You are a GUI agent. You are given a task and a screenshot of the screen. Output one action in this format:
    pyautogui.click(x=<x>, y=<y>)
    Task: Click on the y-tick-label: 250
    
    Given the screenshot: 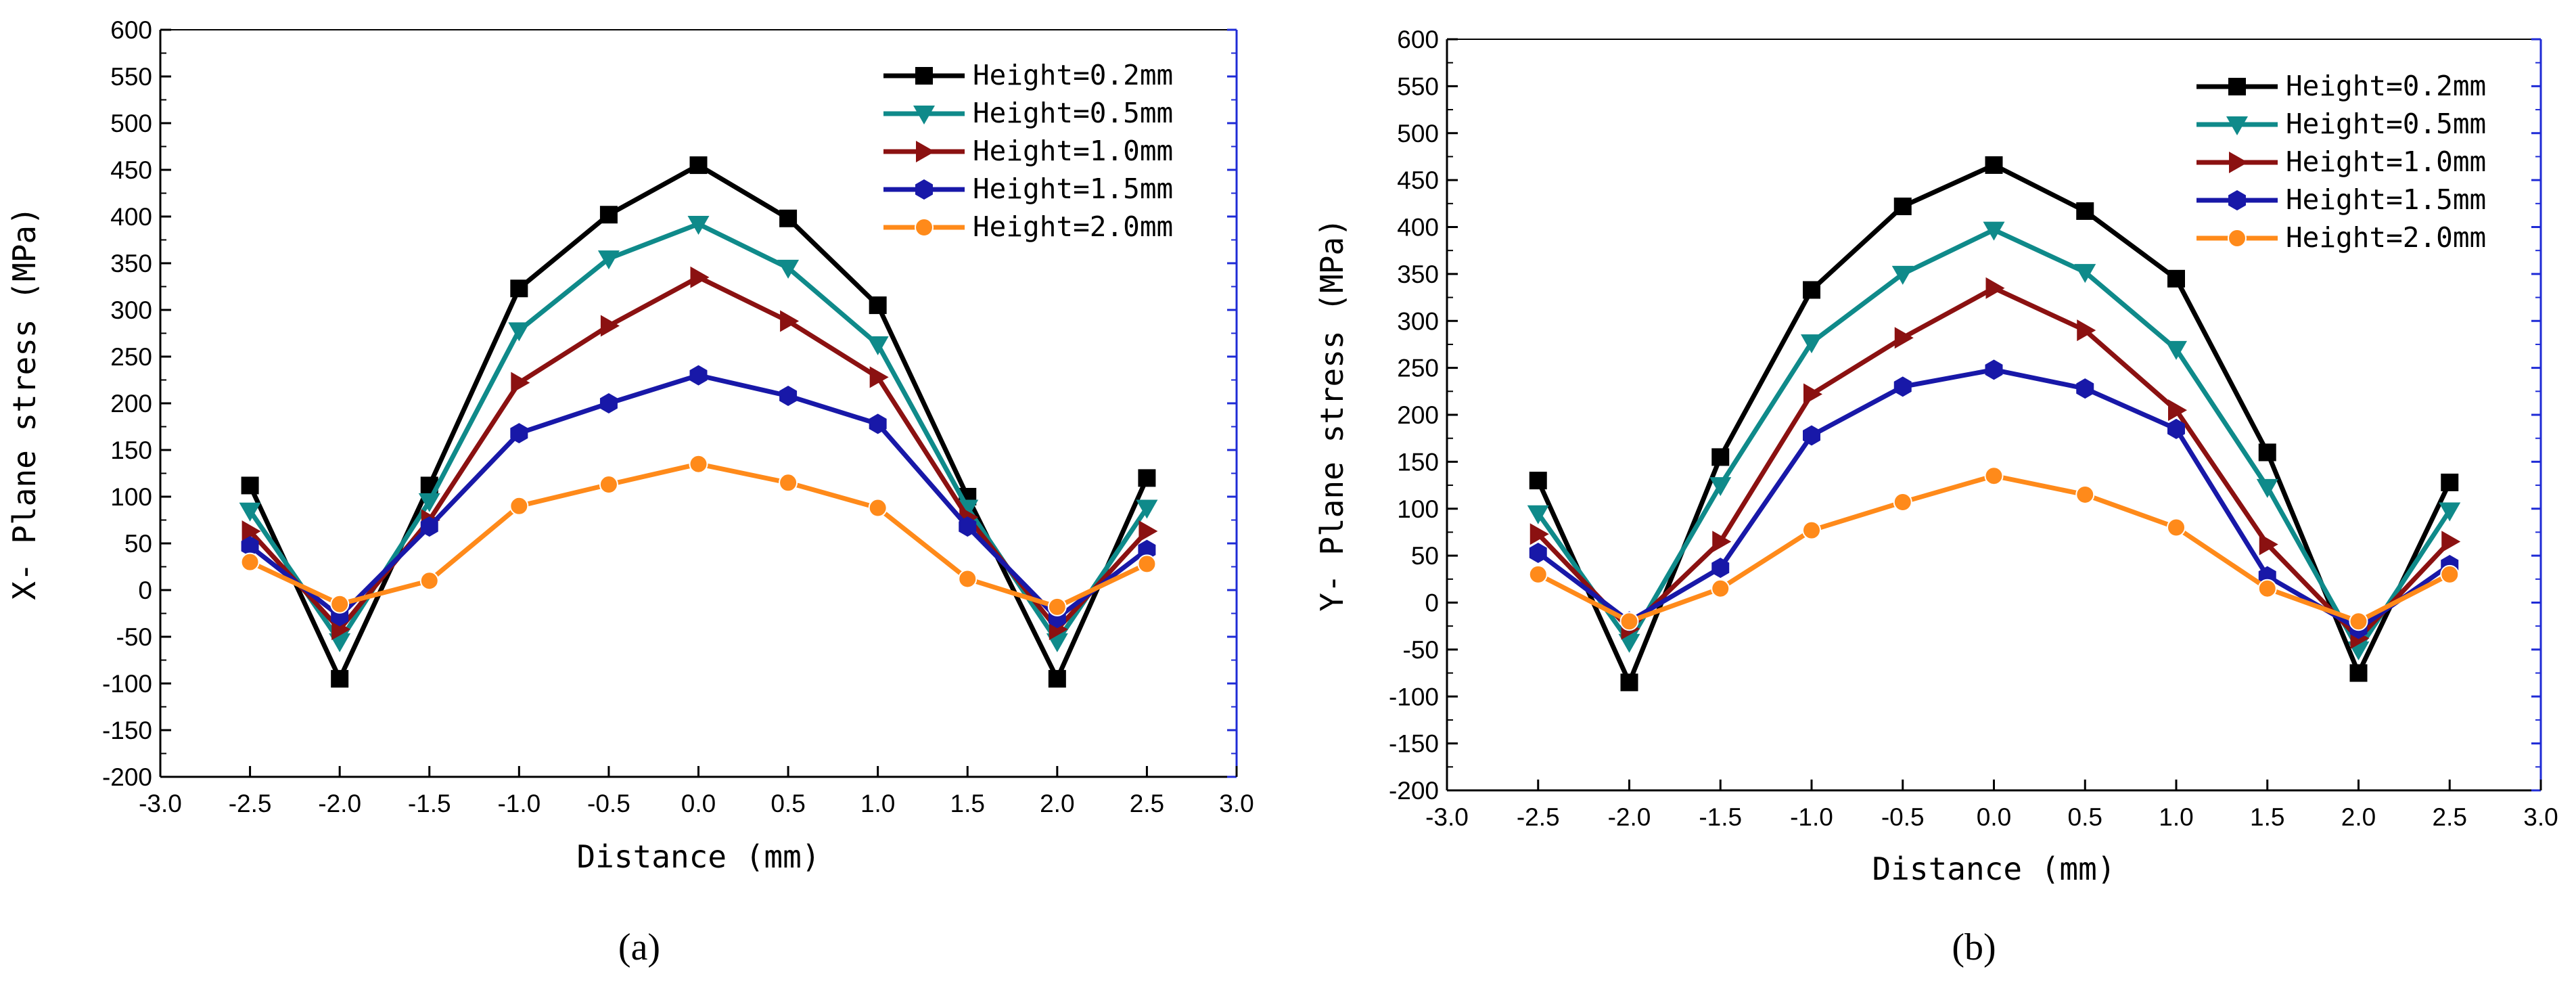 What is the action you would take?
    pyautogui.click(x=131, y=357)
    